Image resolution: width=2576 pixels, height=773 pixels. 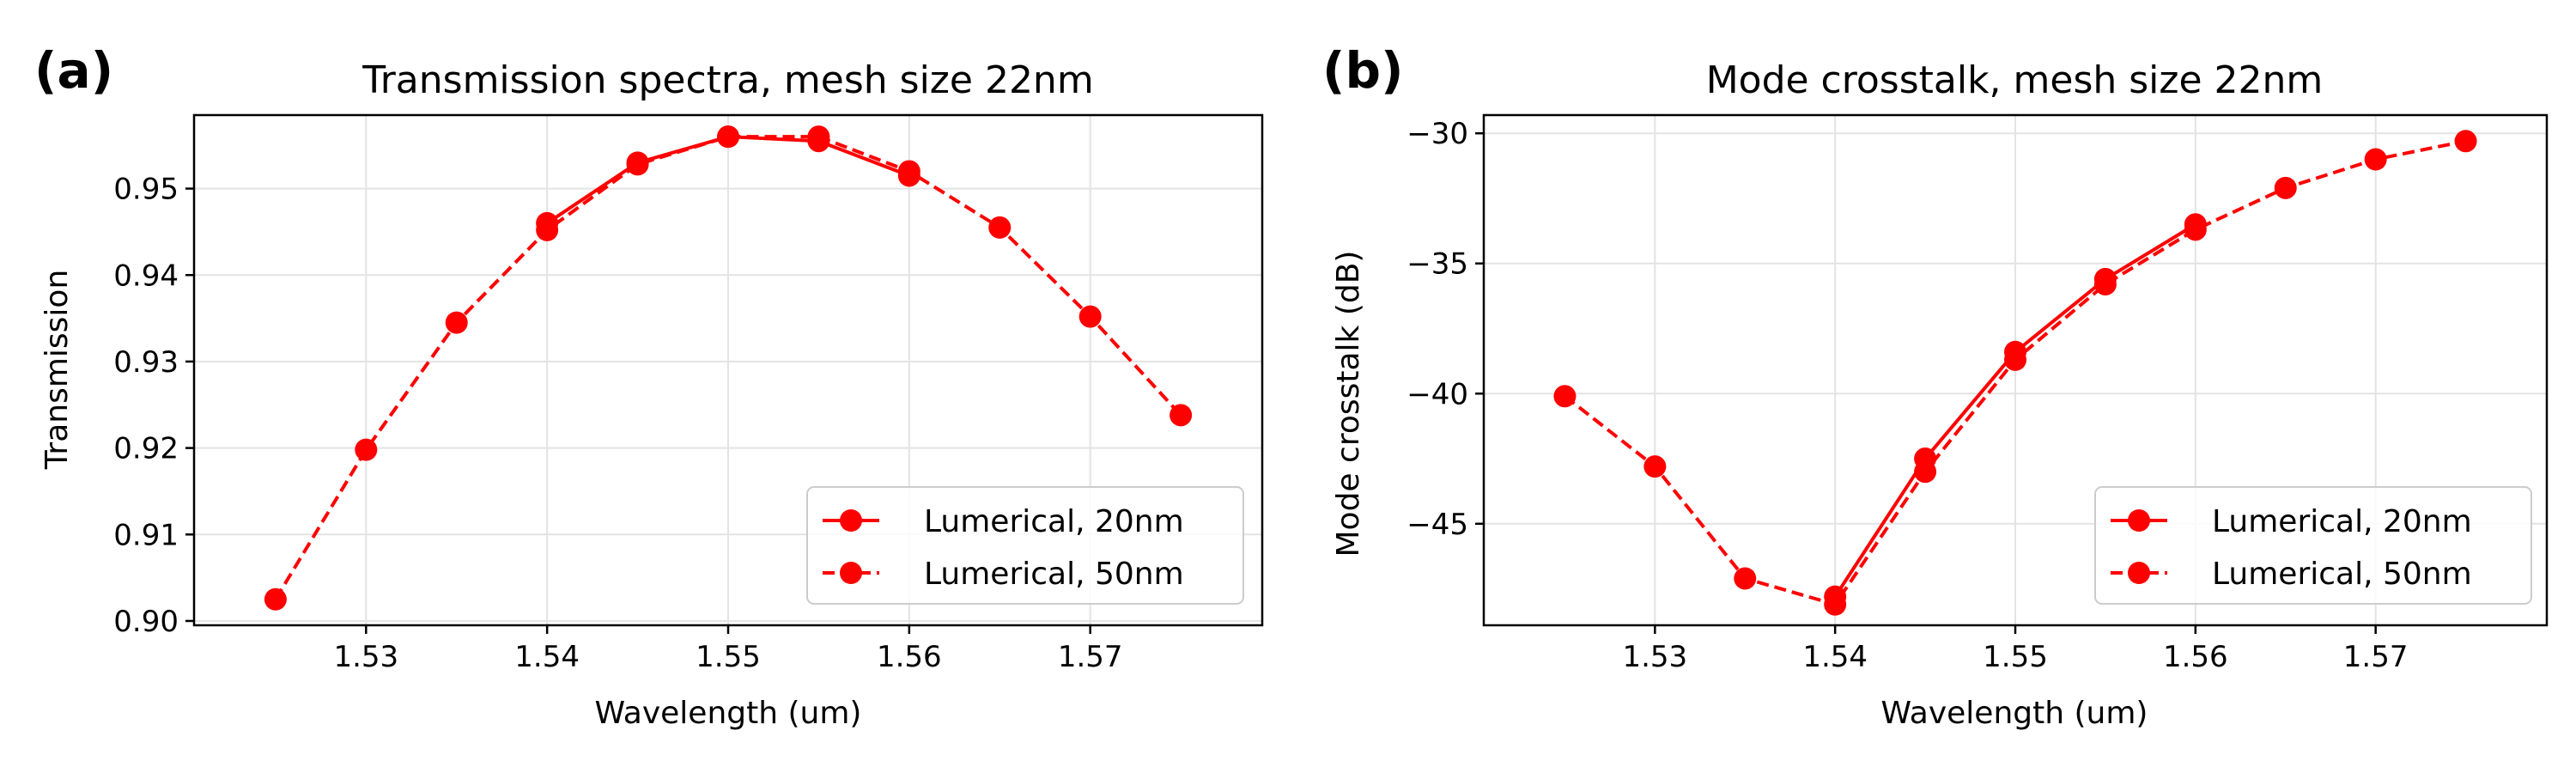 I want to click on x-tick-label-a-3: 1.56, so click(x=910, y=657).